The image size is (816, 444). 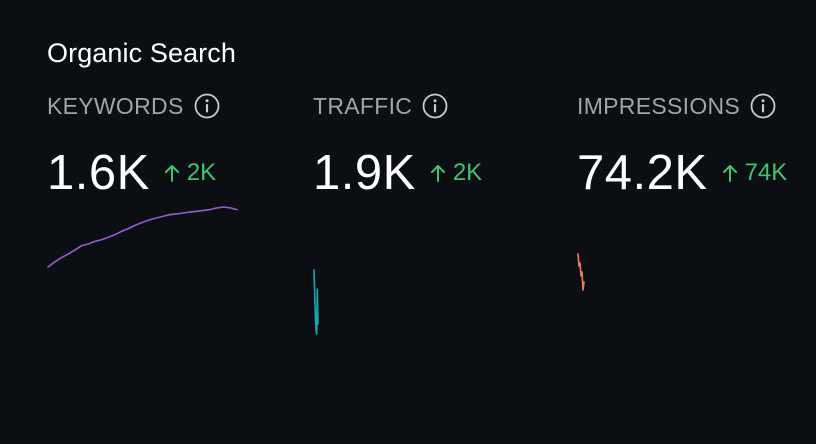 I want to click on metric-label: TRAFFIC, so click(x=363, y=105).